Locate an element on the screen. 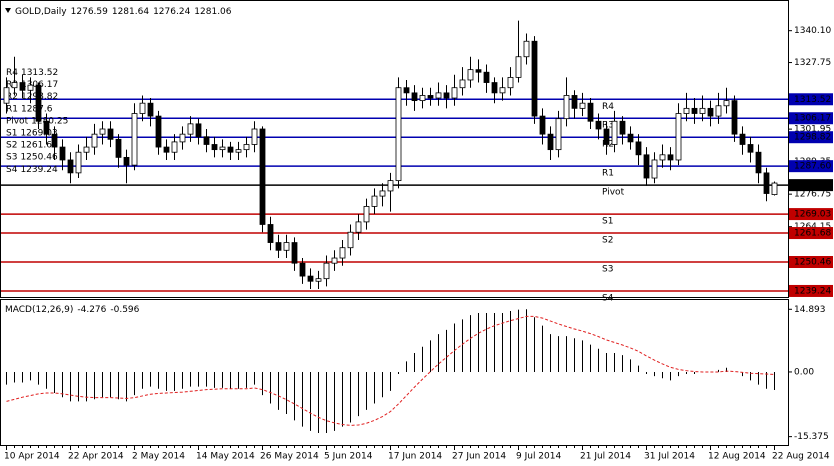  level-name: R3 is located at coordinates (608, 126).